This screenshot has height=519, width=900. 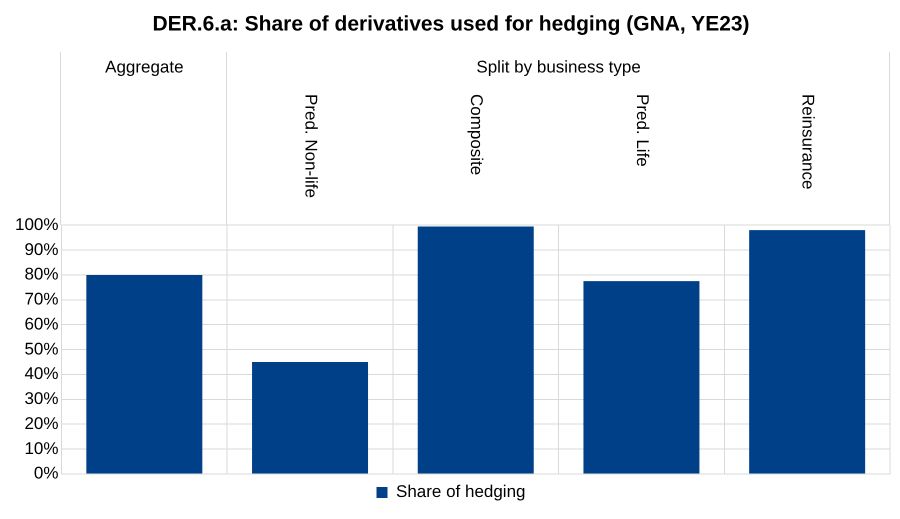 I want to click on y-tick-label: 40%, so click(x=41, y=374).